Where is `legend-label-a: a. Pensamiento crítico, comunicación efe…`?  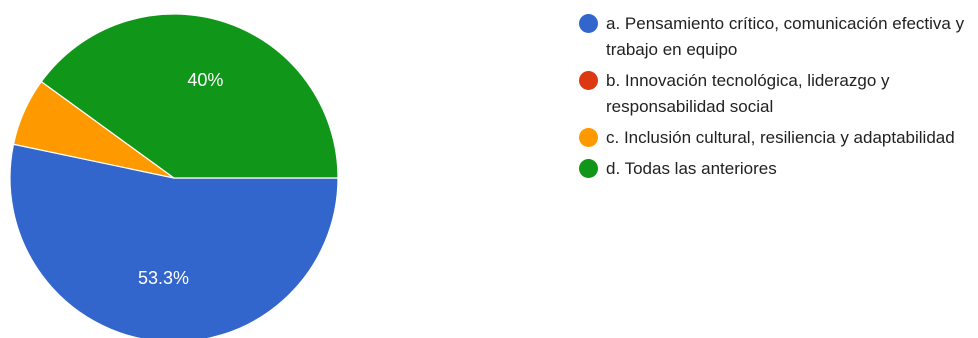
legend-label-a: a. Pensamiento crítico, comunicación efe… is located at coordinates (785, 36).